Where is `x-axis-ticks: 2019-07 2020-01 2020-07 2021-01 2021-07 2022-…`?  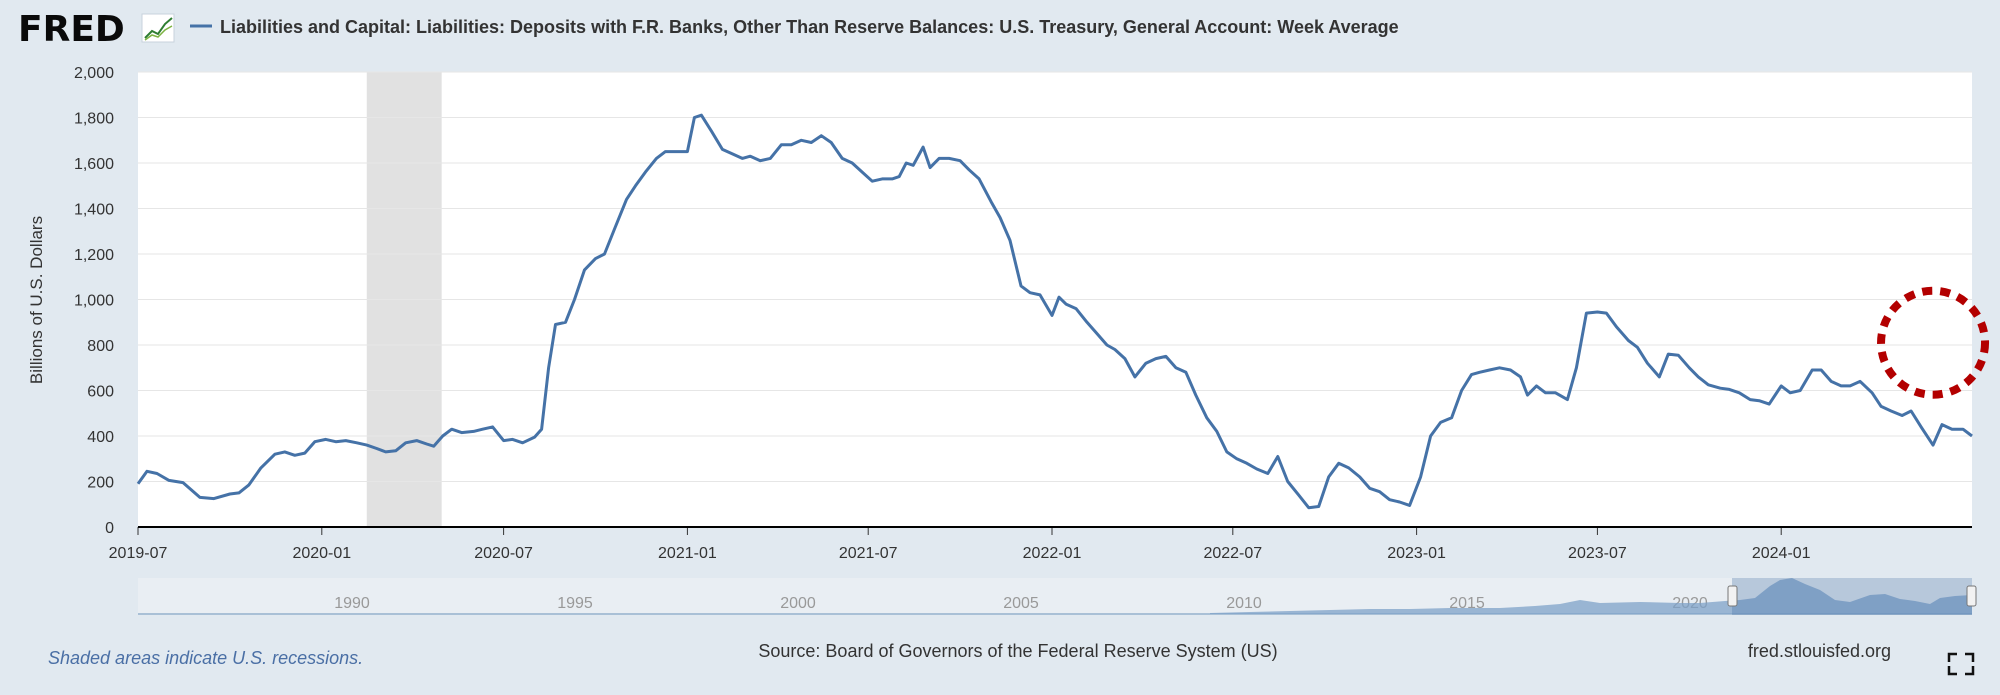 x-axis-ticks: 2019-07 2020-01 2020-07 2021-01 2021-07 2022-… is located at coordinates (960, 544).